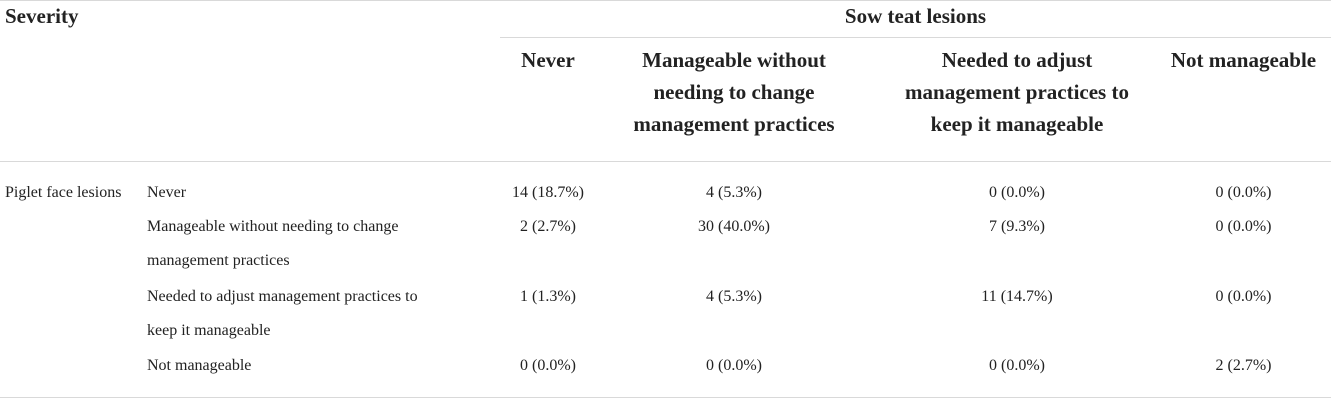 The image size is (1331, 401). I want to click on row-label-line: keep it manageable, so click(209, 330).